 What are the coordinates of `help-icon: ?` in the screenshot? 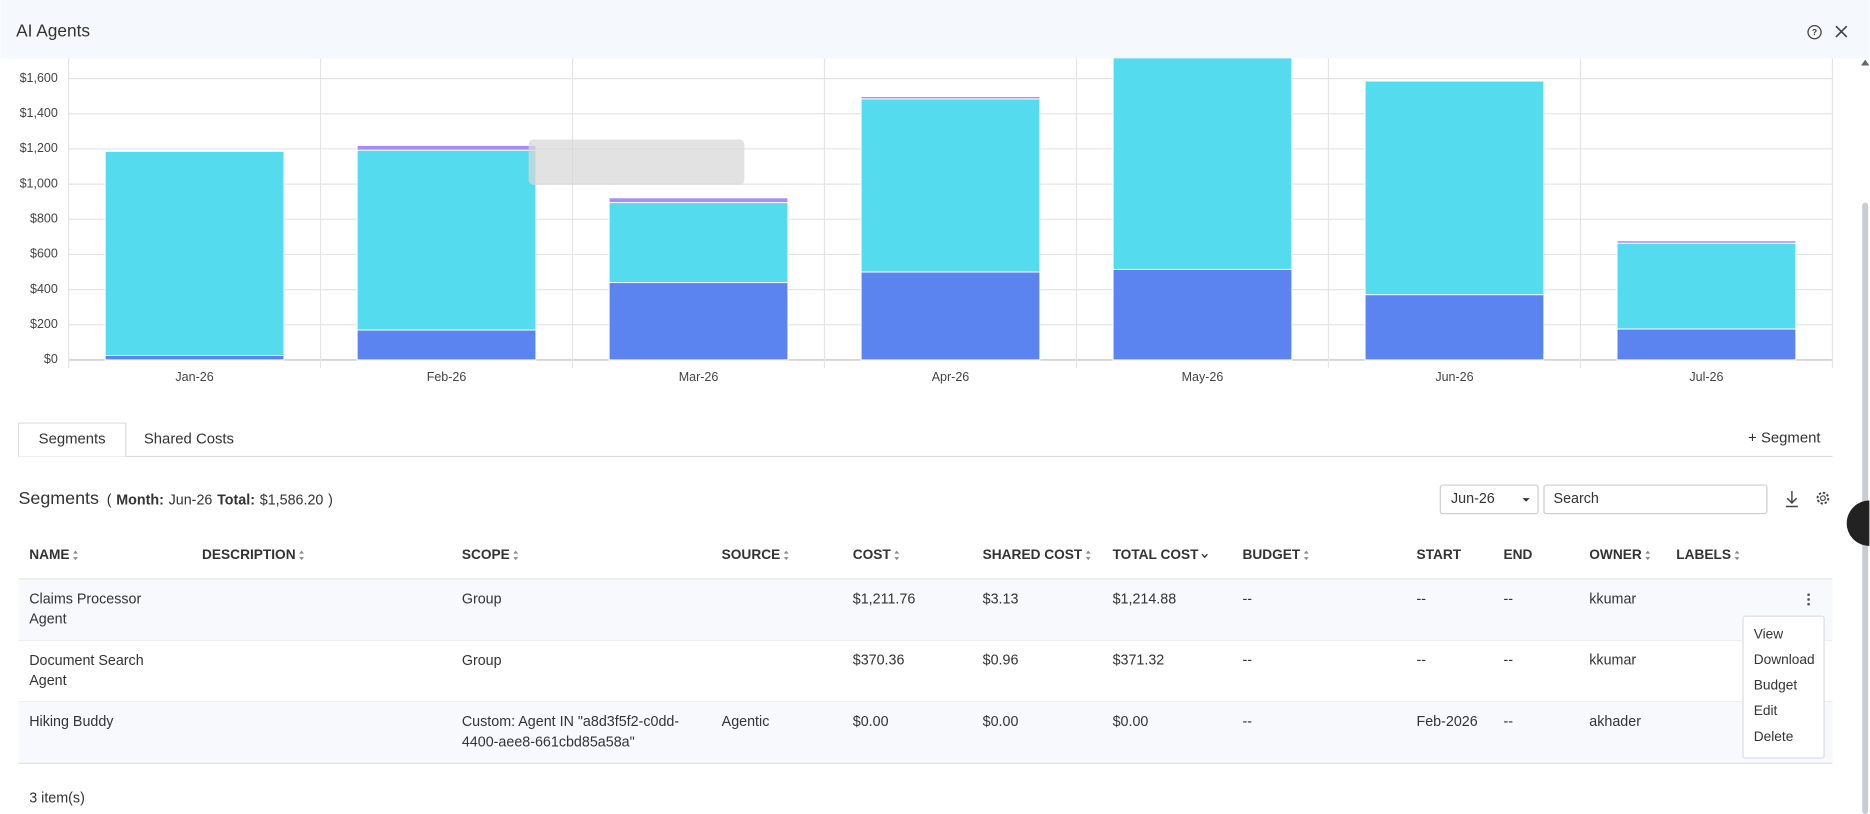 It's located at (1814, 32).